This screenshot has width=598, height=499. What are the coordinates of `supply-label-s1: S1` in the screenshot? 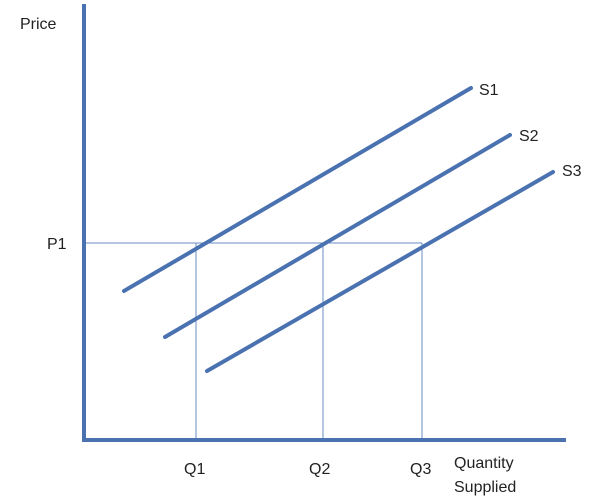 It's located at (489, 90).